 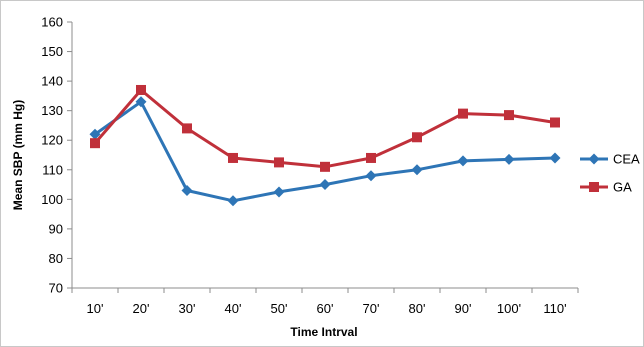 What do you see at coordinates (52, 110) in the screenshot?
I see `y-tick-label: 130` at bounding box center [52, 110].